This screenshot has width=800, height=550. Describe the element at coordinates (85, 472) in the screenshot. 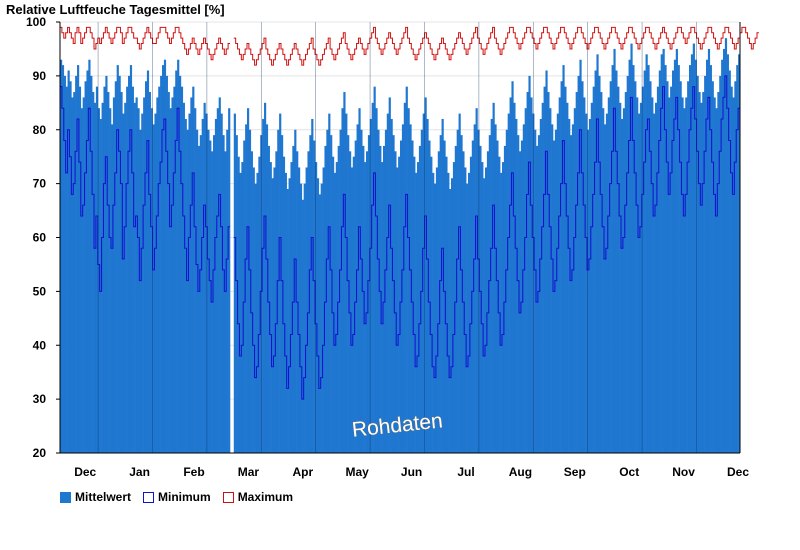

I see `x-tick-label: Dec` at that location.